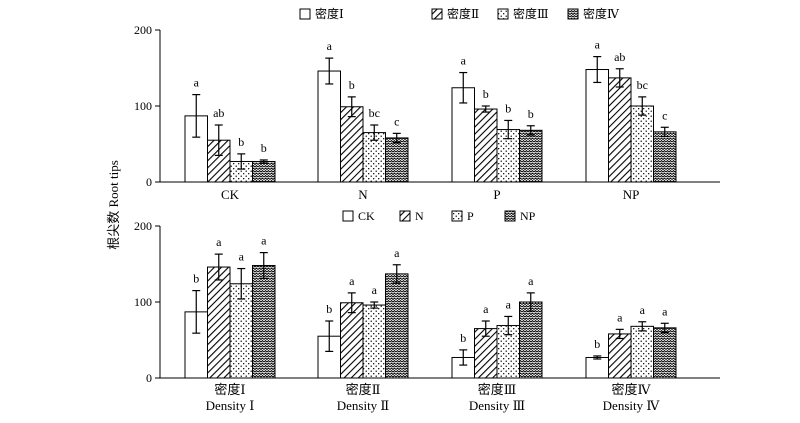  Describe the element at coordinates (601, 13) in the screenshot. I see `legend-label: 密度Ⅳ` at that location.